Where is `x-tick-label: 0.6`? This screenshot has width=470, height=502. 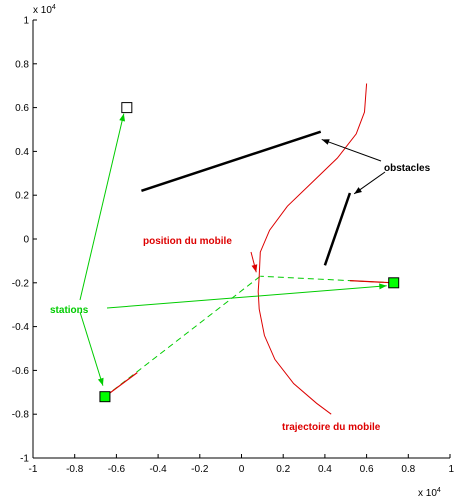
x-tick-label: 0.6 is located at coordinates (367, 469).